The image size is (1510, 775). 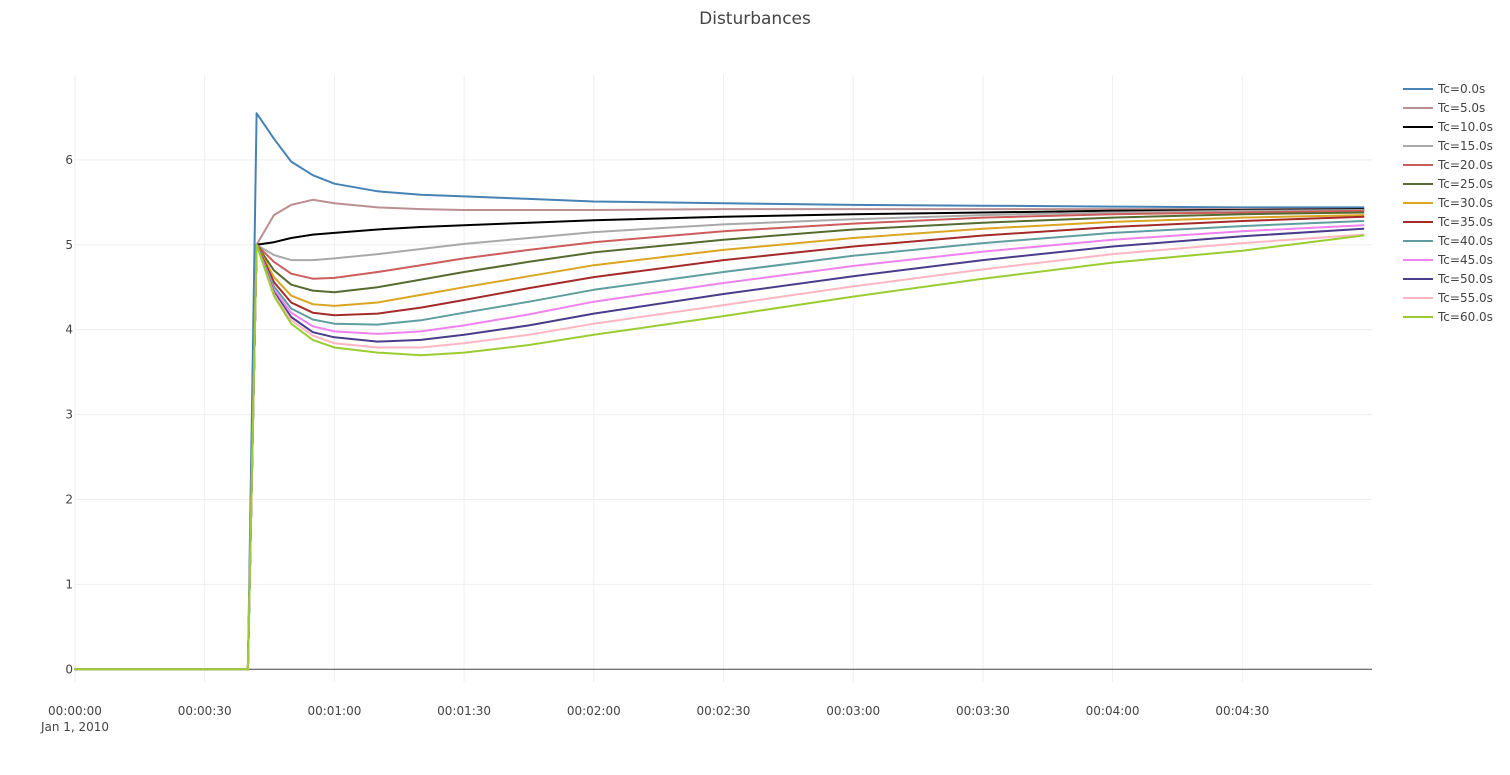 What do you see at coordinates (75, 711) in the screenshot?
I see `x-tick-label: 00:00:00` at bounding box center [75, 711].